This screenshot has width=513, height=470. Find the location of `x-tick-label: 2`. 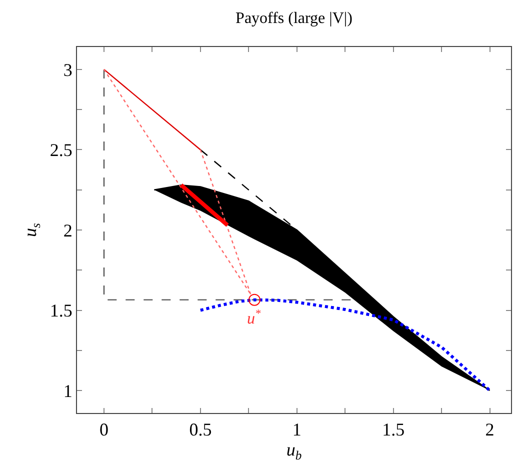

x-tick-label: 2 is located at coordinates (489, 430).